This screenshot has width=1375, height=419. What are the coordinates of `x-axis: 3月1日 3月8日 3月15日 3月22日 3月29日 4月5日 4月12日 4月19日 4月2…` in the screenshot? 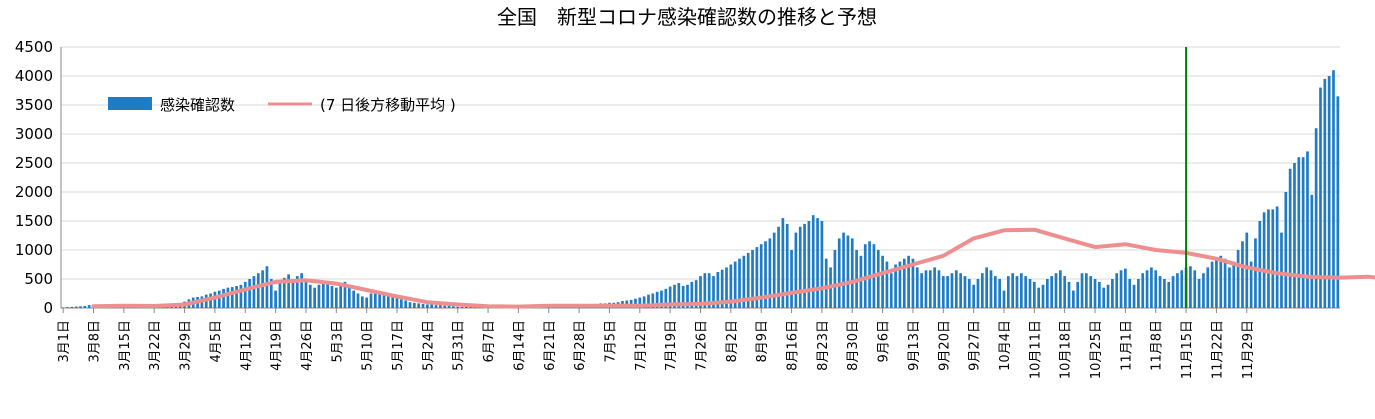 It's located at (656, 343).